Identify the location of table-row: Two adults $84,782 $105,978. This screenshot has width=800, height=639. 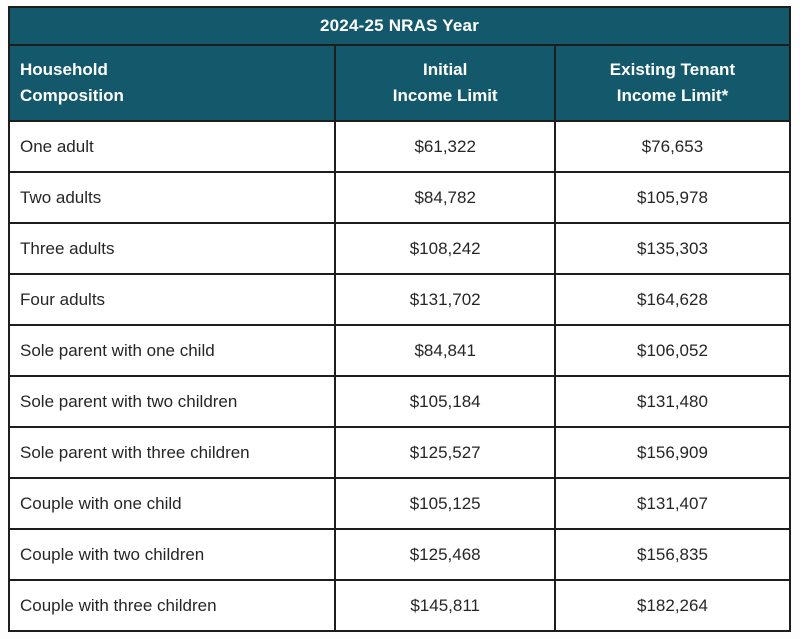
(399, 197).